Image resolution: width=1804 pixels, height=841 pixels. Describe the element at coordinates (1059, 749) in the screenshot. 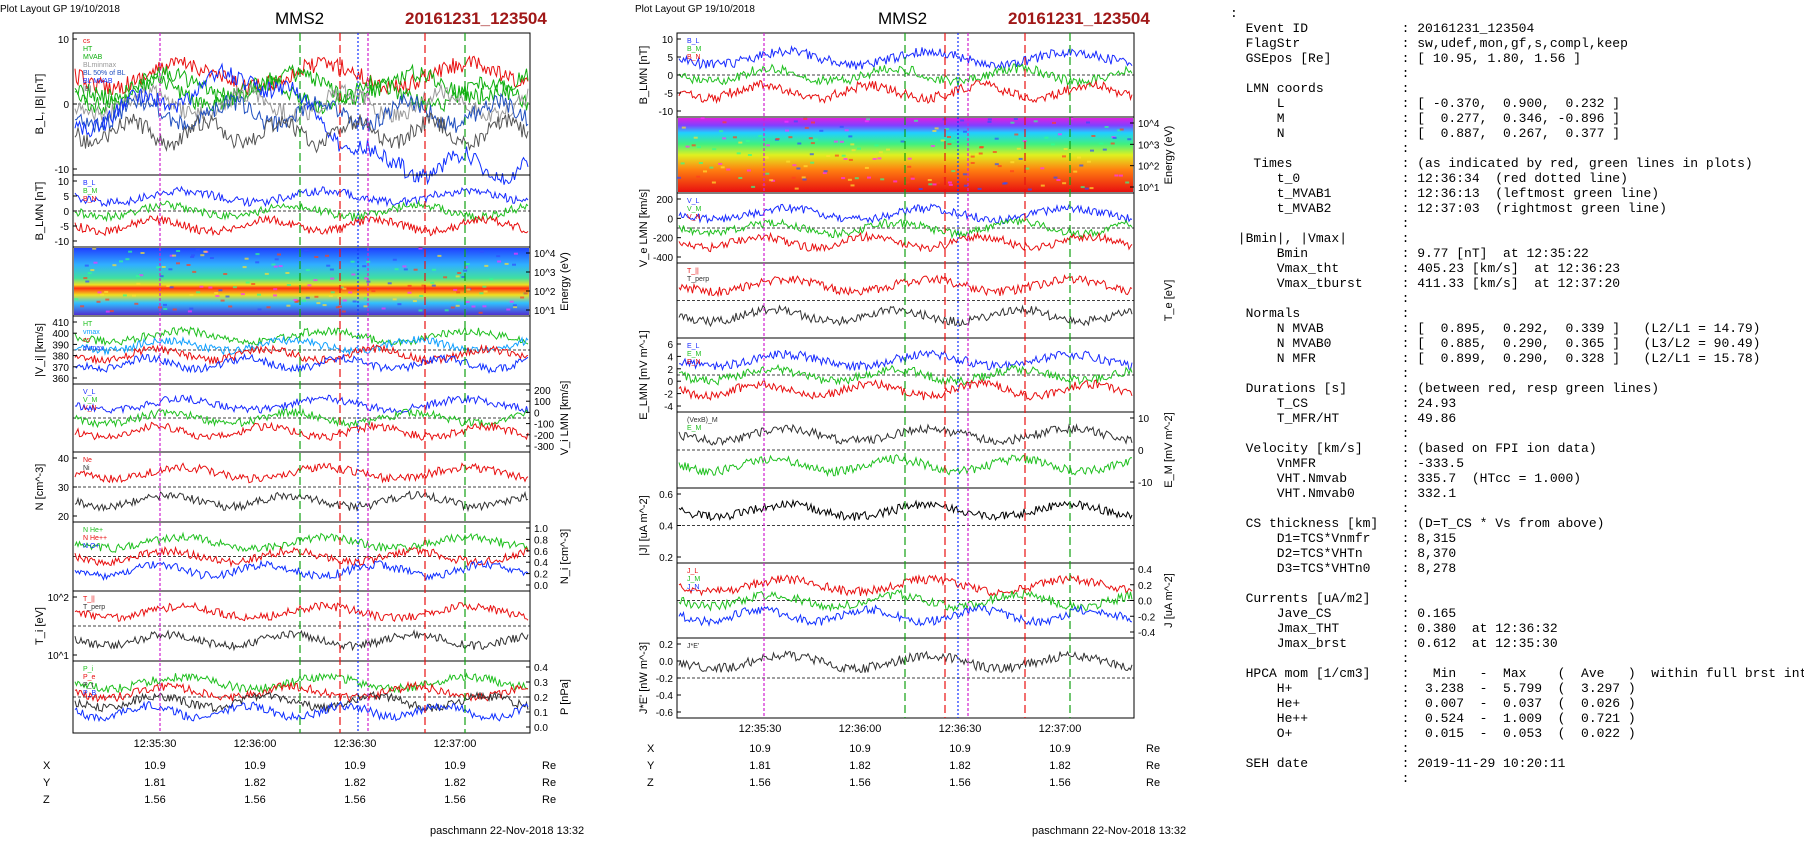

I see `position-value: 10.9` at that location.